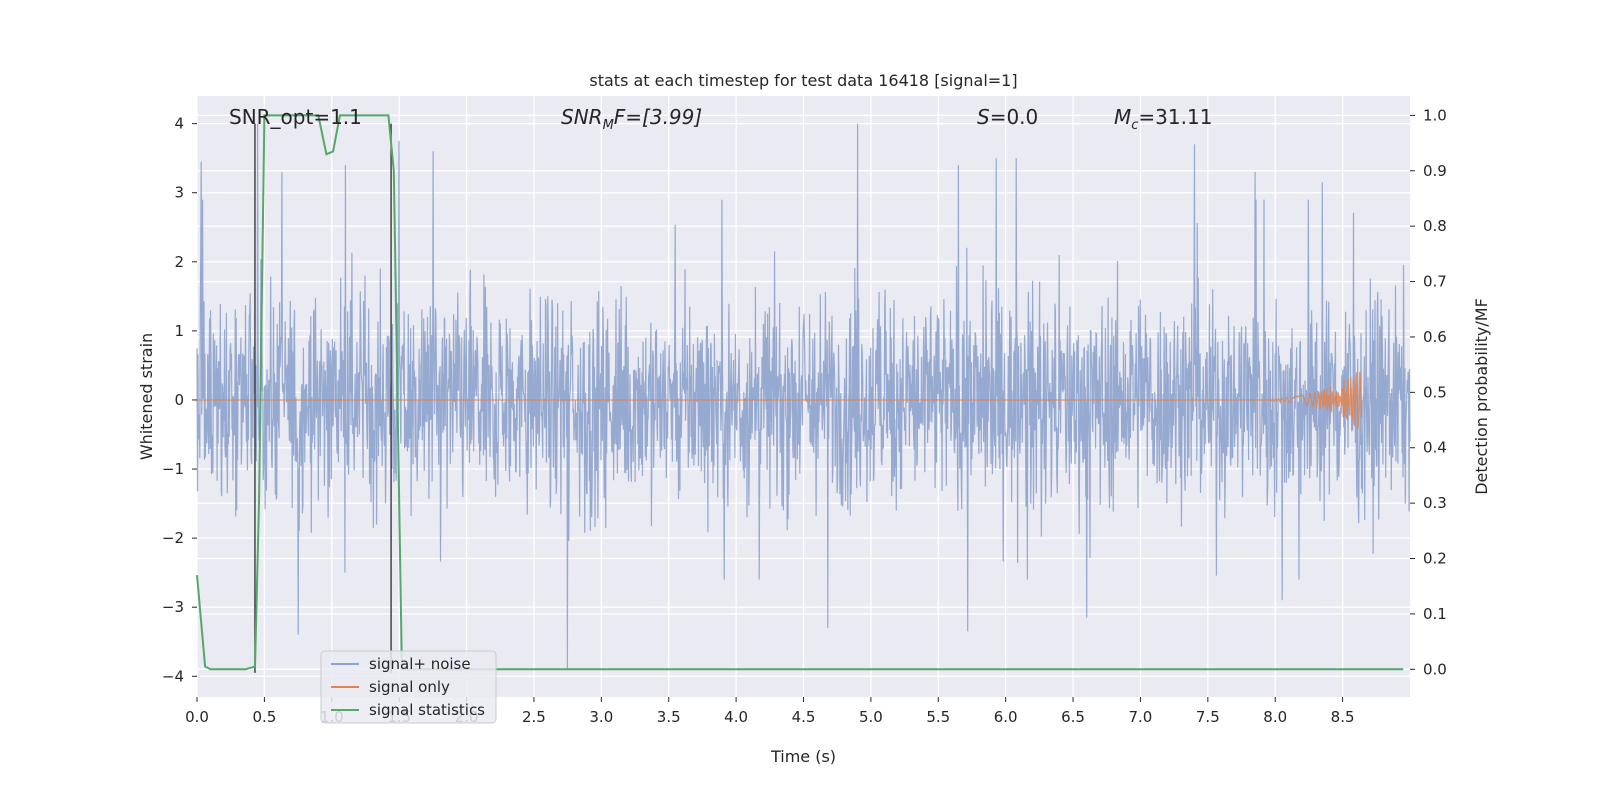 The height and width of the screenshot is (800, 1600). I want to click on x-tick-label: 0.0, so click(197, 717).